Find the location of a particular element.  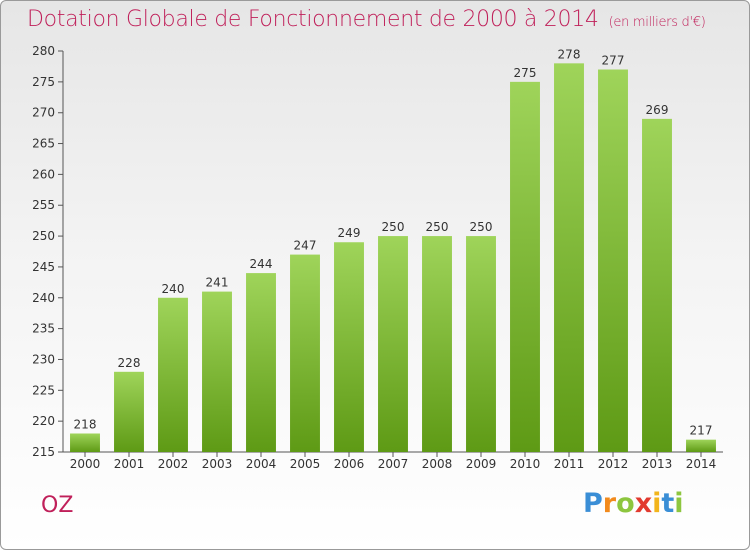

y-tick-label: 215 is located at coordinates (43, 452).